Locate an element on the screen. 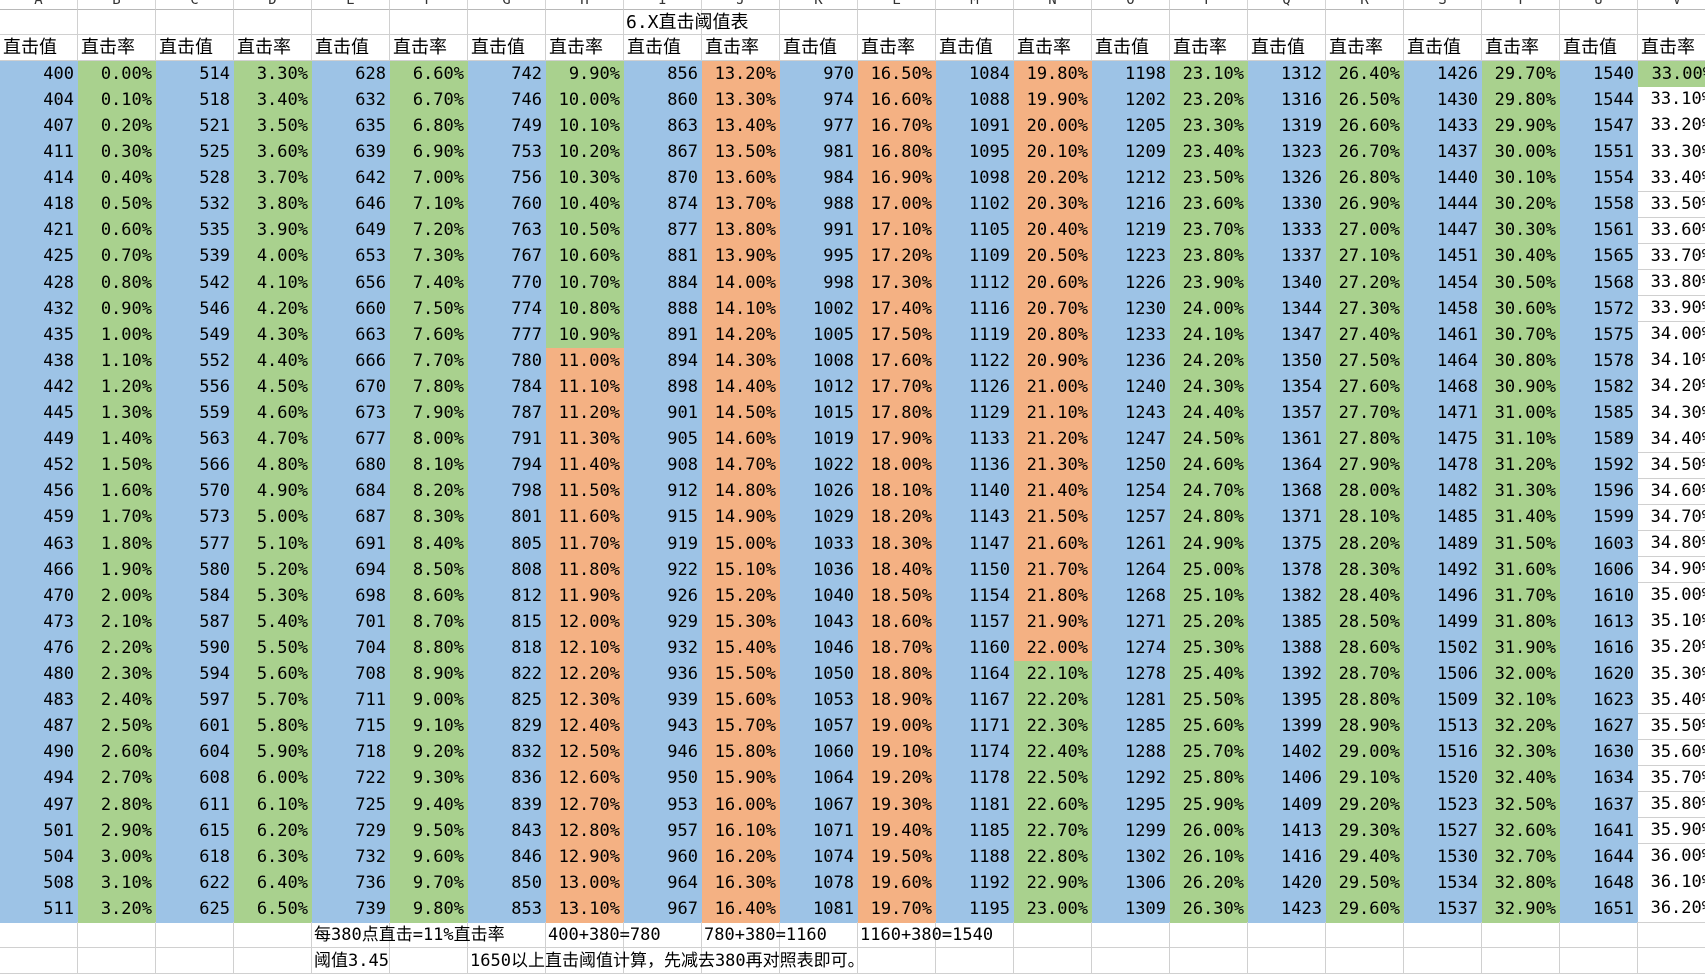  crit-rate-cell: 0.30% is located at coordinates (117, 152).